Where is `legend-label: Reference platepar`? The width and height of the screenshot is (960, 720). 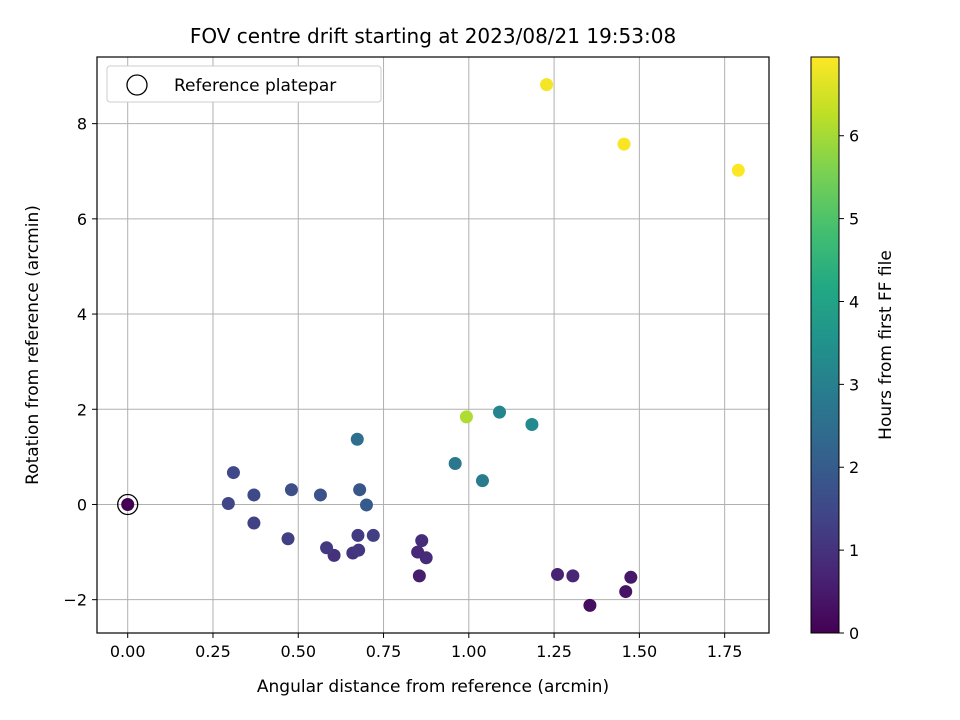
legend-label: Reference platepar is located at coordinates (255, 86).